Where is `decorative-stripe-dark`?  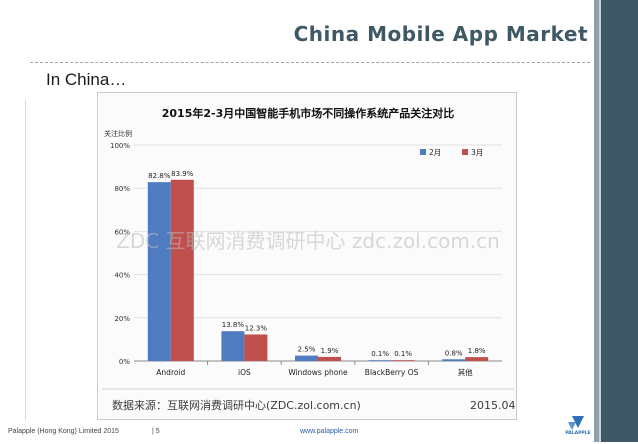
decorative-stripe-dark is located at coordinates (619, 221).